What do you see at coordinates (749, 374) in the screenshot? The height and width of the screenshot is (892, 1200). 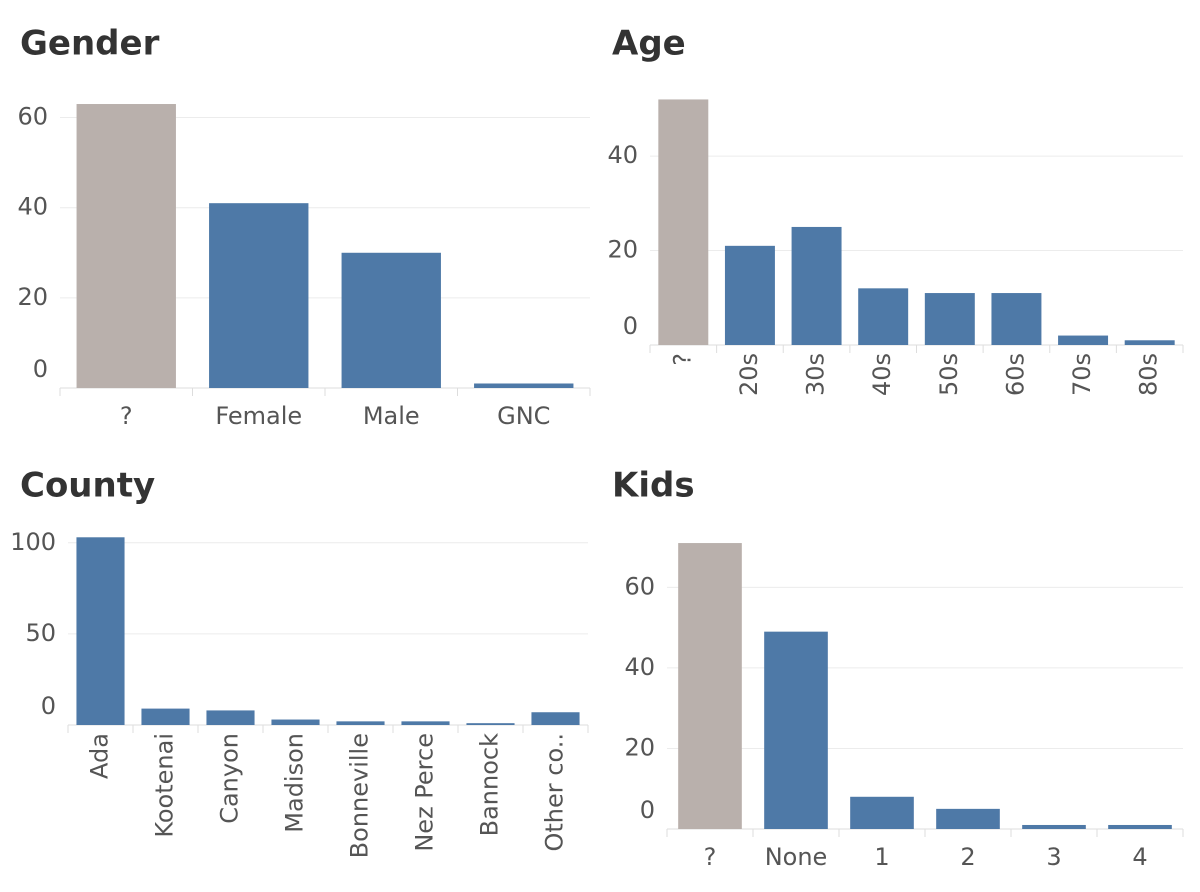 I see `x-tick-label: 20s` at bounding box center [749, 374].